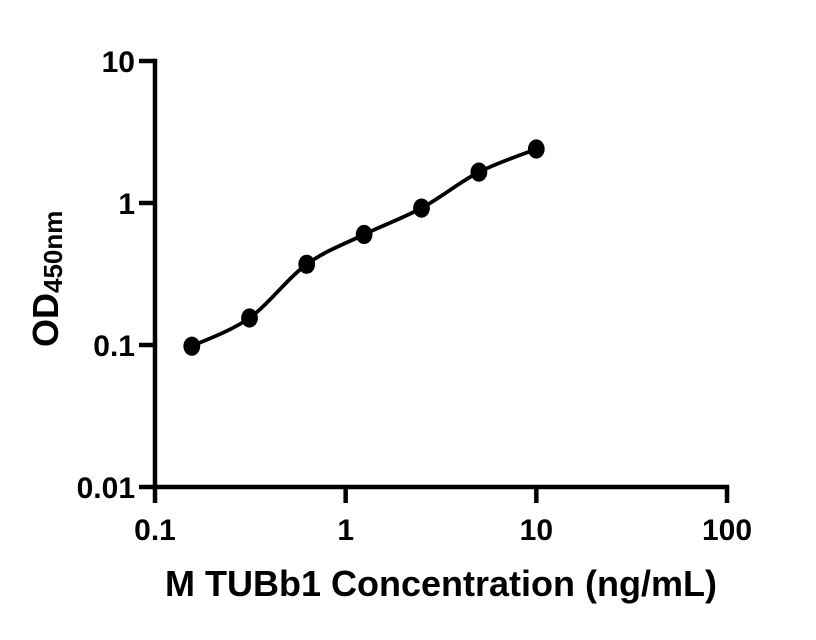 The width and height of the screenshot is (816, 640). What do you see at coordinates (114, 346) in the screenshot?
I see `y-axis-tick-label: 0.1` at bounding box center [114, 346].